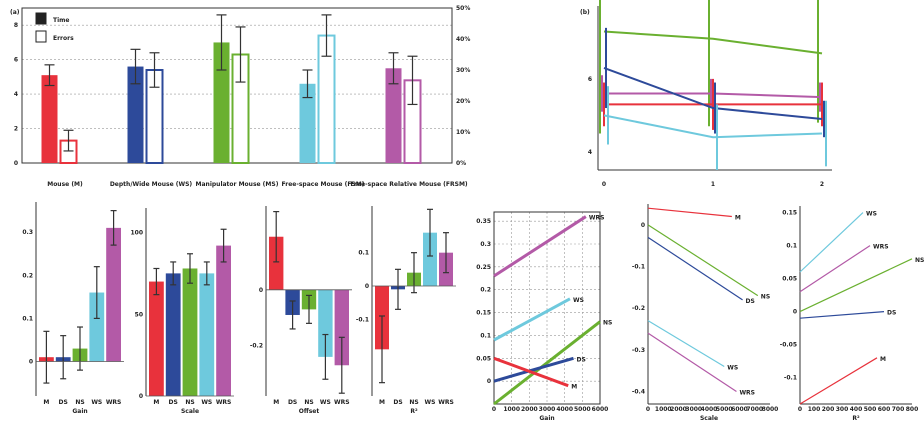 The height and width of the screenshot is (428, 924). What do you see at coordinates (678, 409) in the screenshot?
I see `fit-xtick-label: 2000` at bounding box center [678, 409].